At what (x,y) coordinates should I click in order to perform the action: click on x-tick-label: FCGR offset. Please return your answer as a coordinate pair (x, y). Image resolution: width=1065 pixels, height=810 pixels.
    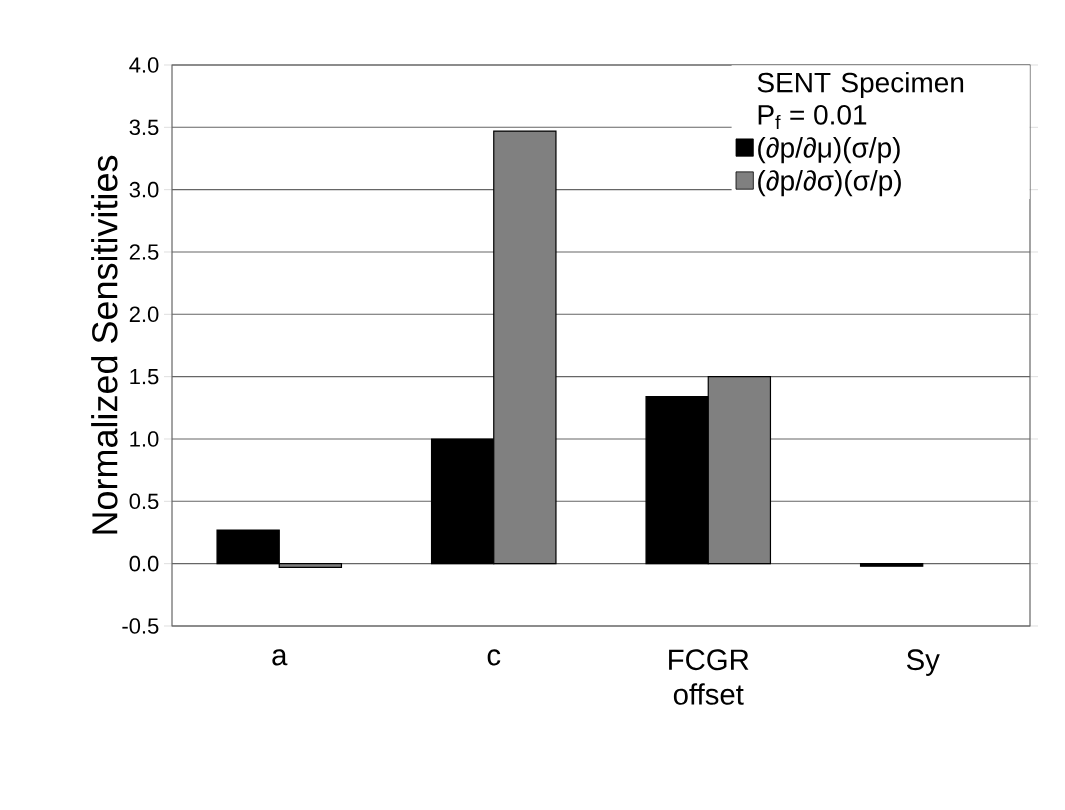
    Looking at the image, I should click on (709, 677).